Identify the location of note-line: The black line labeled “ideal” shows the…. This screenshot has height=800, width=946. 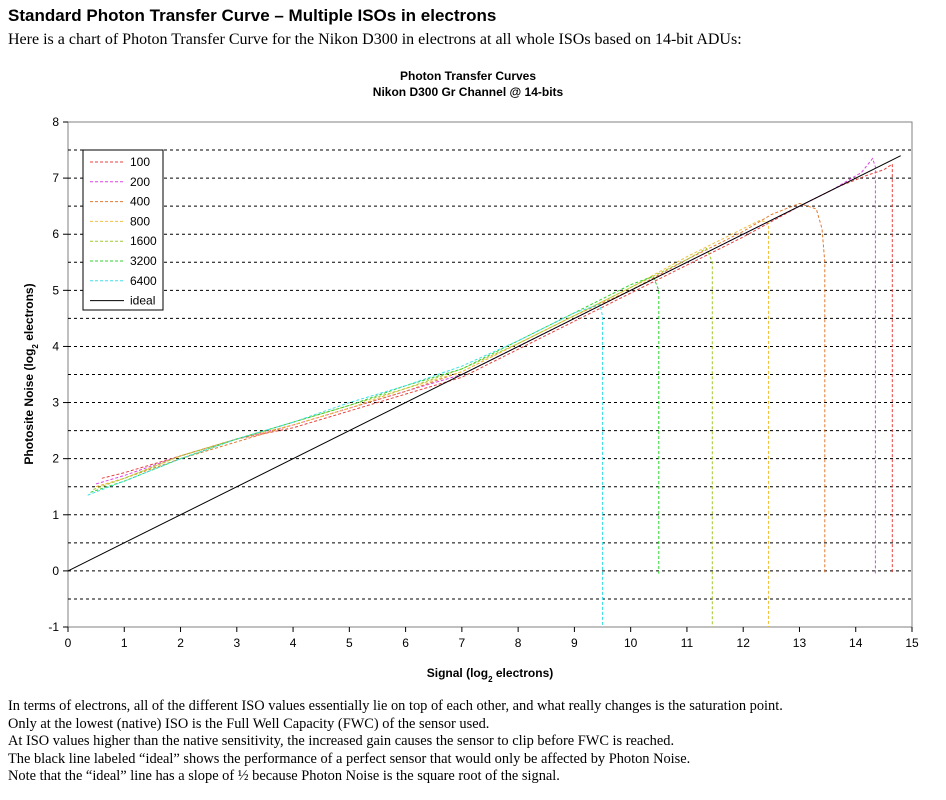
(349, 758).